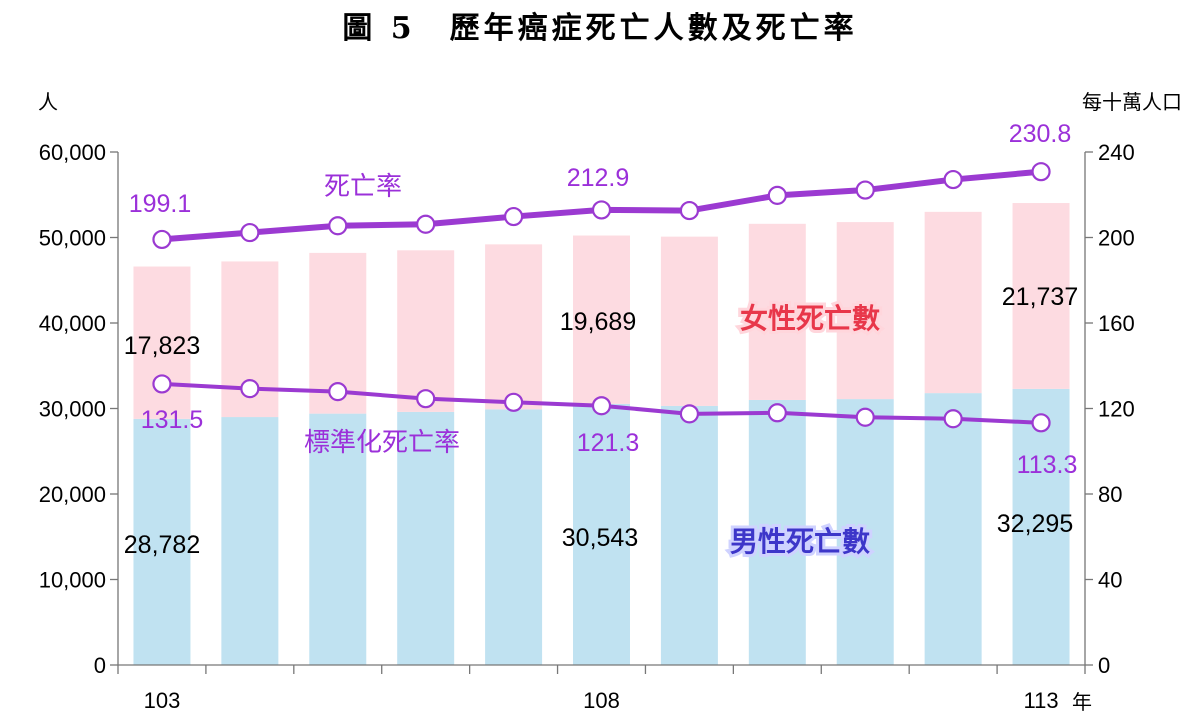 The height and width of the screenshot is (724, 1200). Describe the element at coordinates (598, 322) in the screenshot. I see `female-data-label: 19,689` at that location.